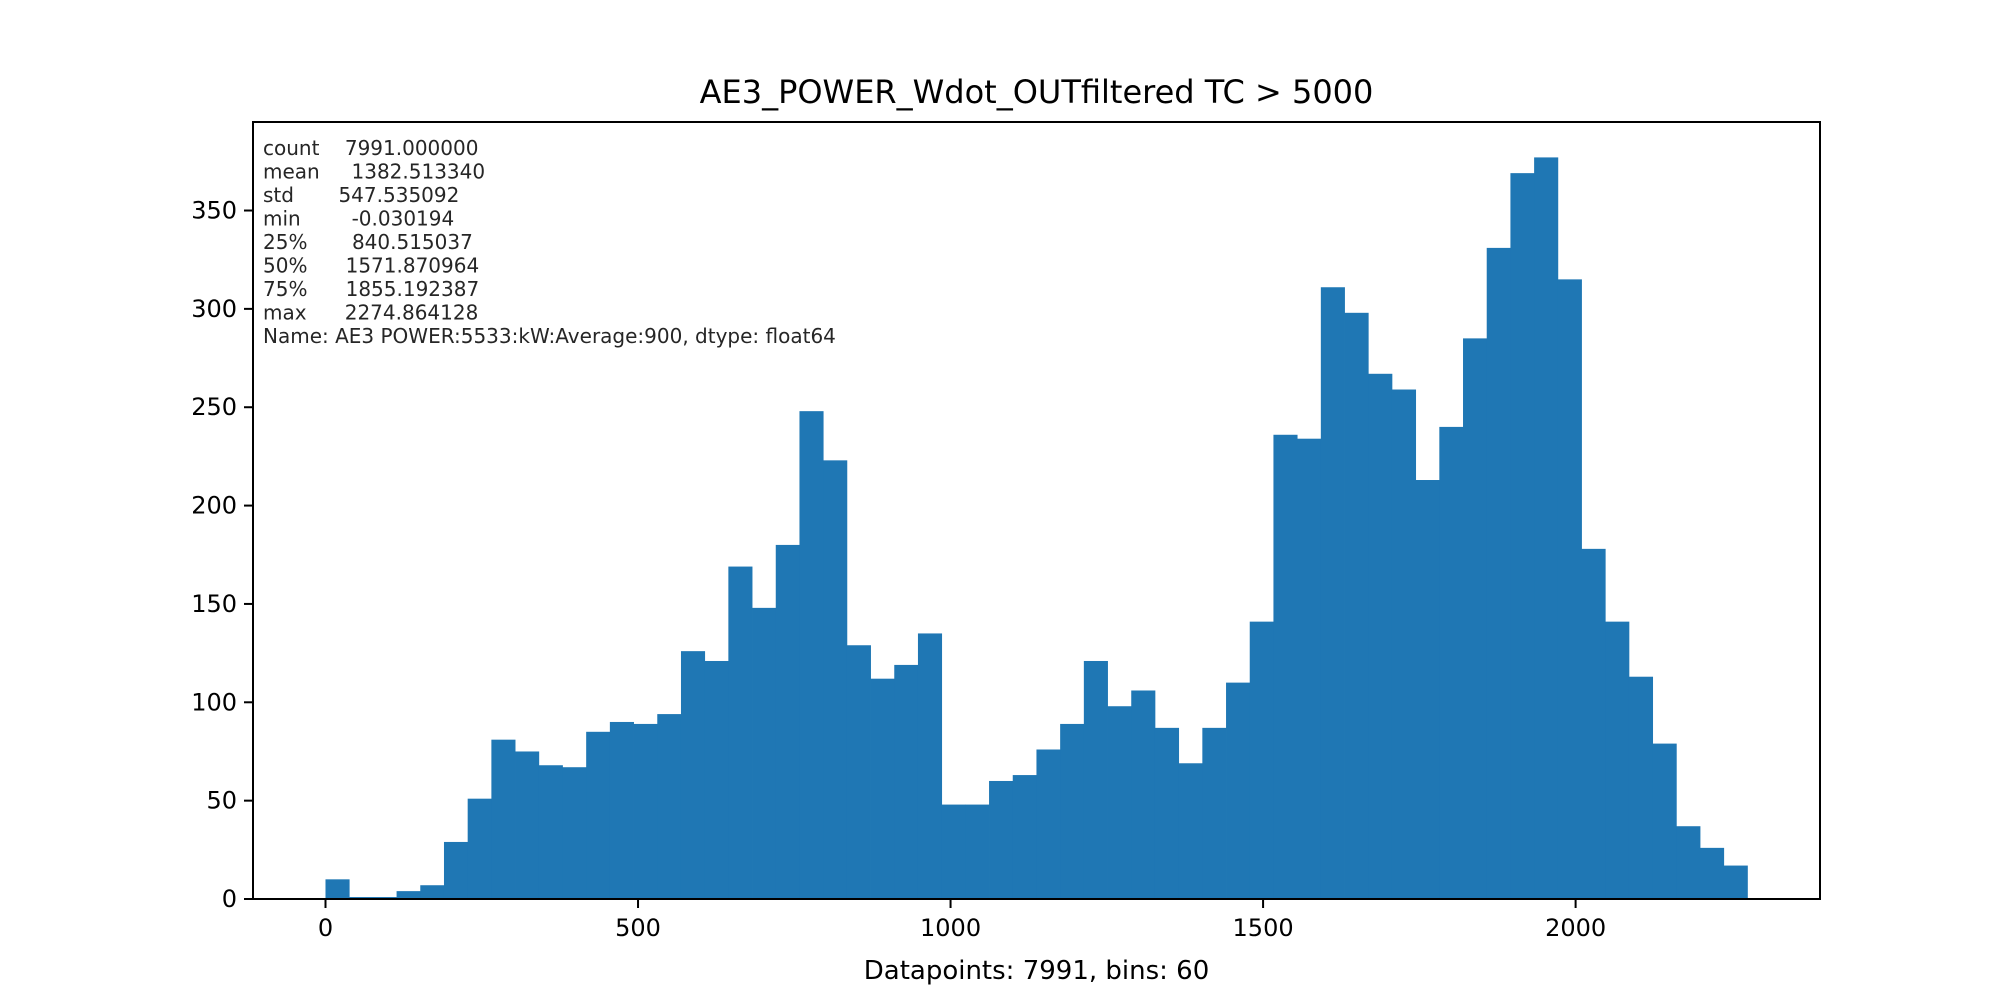 This screenshot has width=2000, height=1000. What do you see at coordinates (1263, 928) in the screenshot?
I see `x-tick-label: 1500` at bounding box center [1263, 928].